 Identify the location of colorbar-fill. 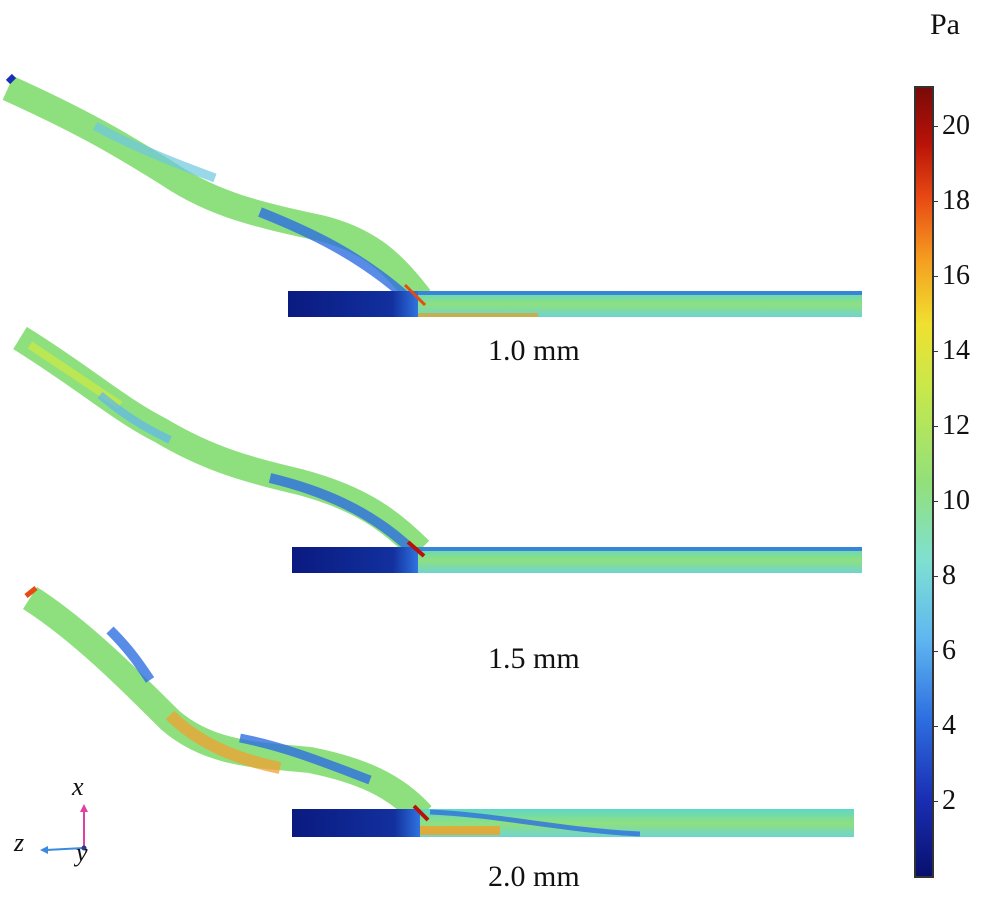
(924, 482).